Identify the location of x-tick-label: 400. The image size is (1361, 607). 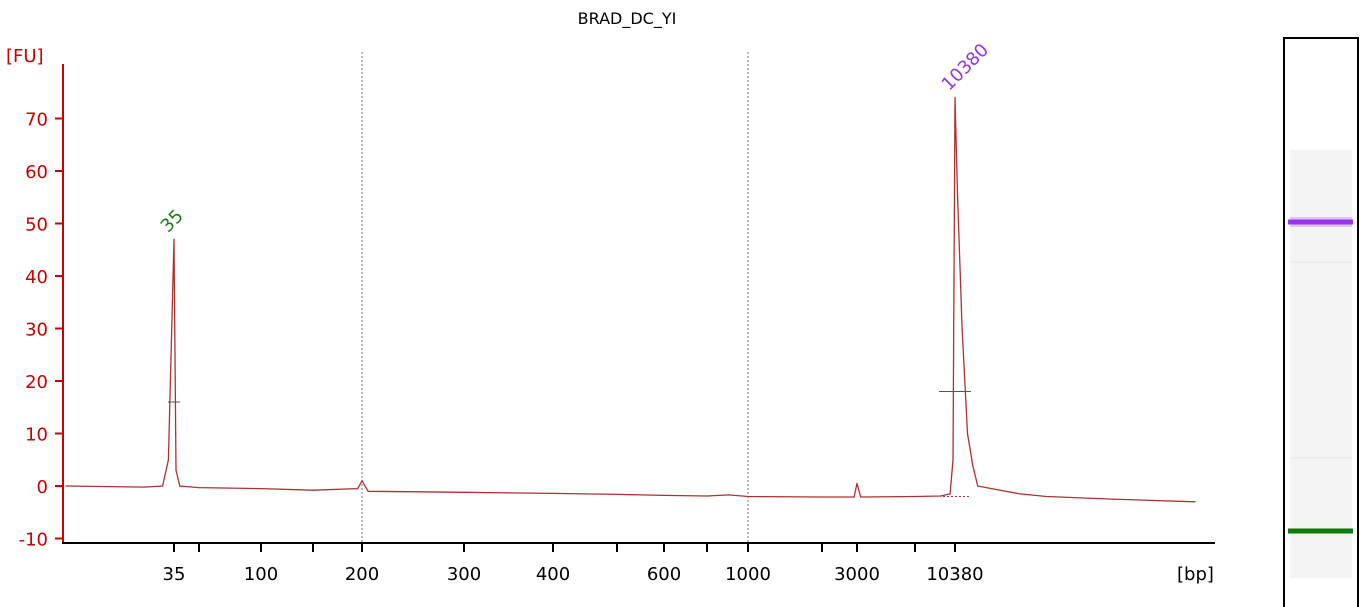
(553, 574).